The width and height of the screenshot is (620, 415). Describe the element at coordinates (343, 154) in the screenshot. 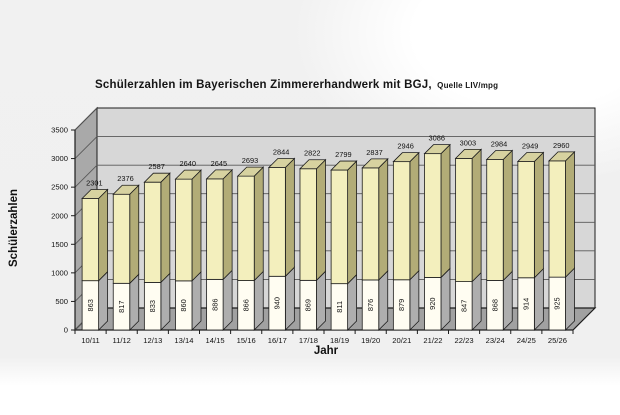

I see `bar-total-label: 2799` at that location.